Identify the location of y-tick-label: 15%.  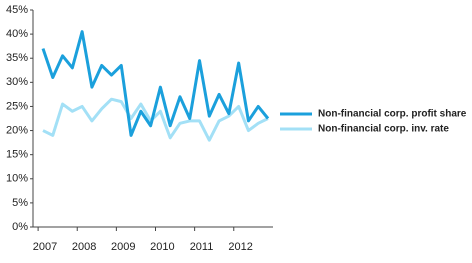
(17, 155).